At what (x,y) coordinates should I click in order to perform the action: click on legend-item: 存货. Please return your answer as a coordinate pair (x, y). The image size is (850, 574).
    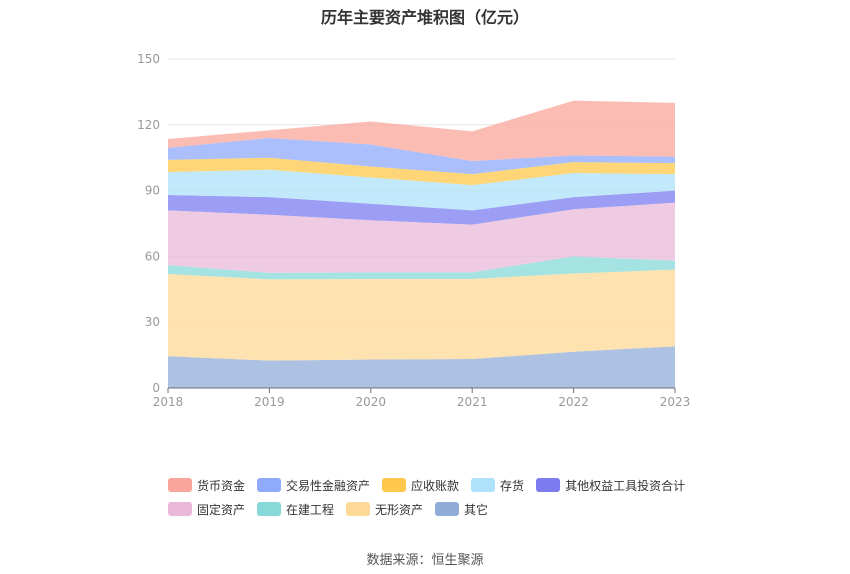
    Looking at the image, I should click on (497, 485).